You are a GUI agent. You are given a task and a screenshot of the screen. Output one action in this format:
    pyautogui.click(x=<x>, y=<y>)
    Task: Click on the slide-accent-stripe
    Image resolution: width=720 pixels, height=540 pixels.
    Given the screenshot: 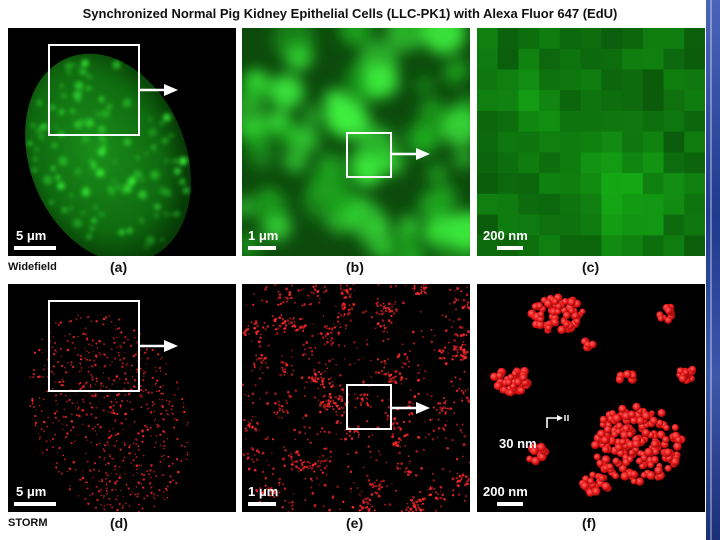 What is the action you would take?
    pyautogui.click(x=713, y=270)
    